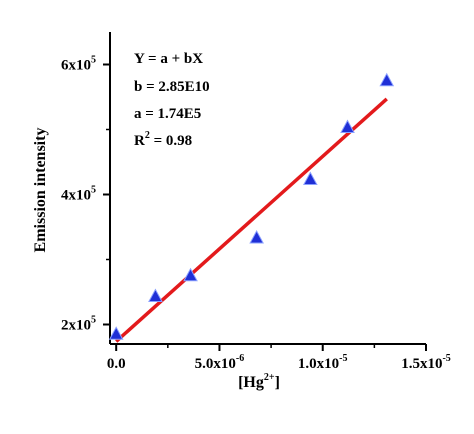 This screenshot has width=474, height=434. Describe the element at coordinates (78, 324) in the screenshot. I see `y-tick-label: 2x10⁵` at that location.